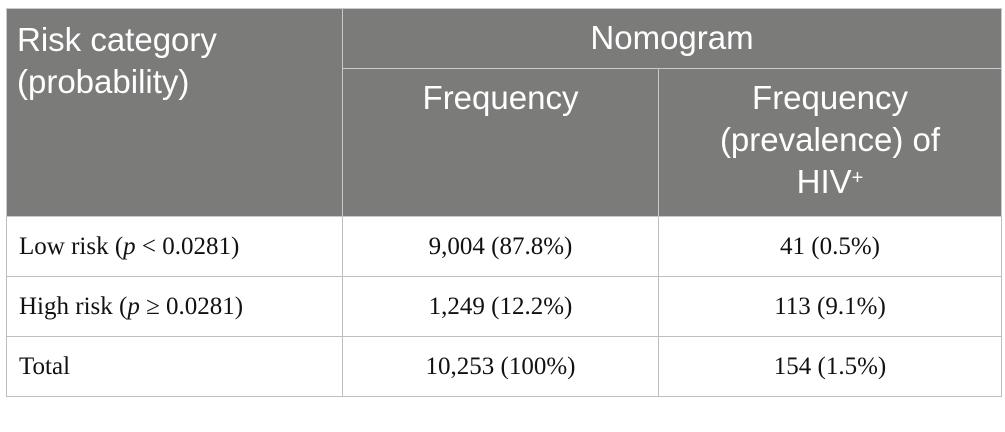 This screenshot has width=1005, height=432. I want to click on prevalence-header-line1: Frequency, so click(830, 97).